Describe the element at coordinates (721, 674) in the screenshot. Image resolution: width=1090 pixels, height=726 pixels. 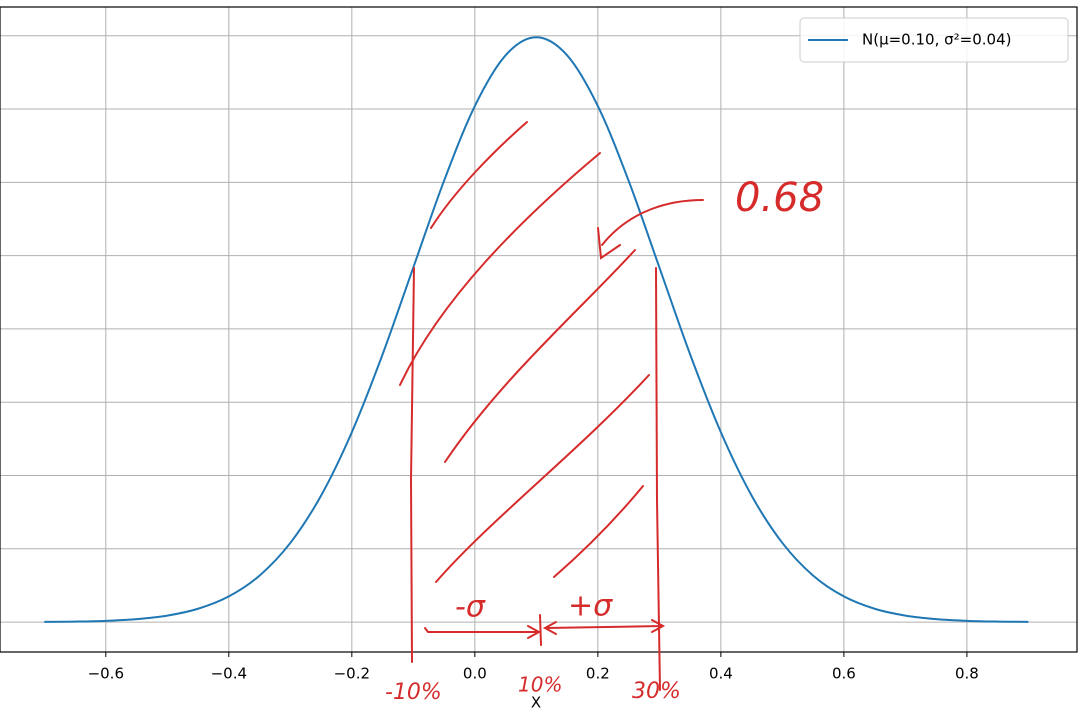
I see `x-tick-label: 0.4` at that location.